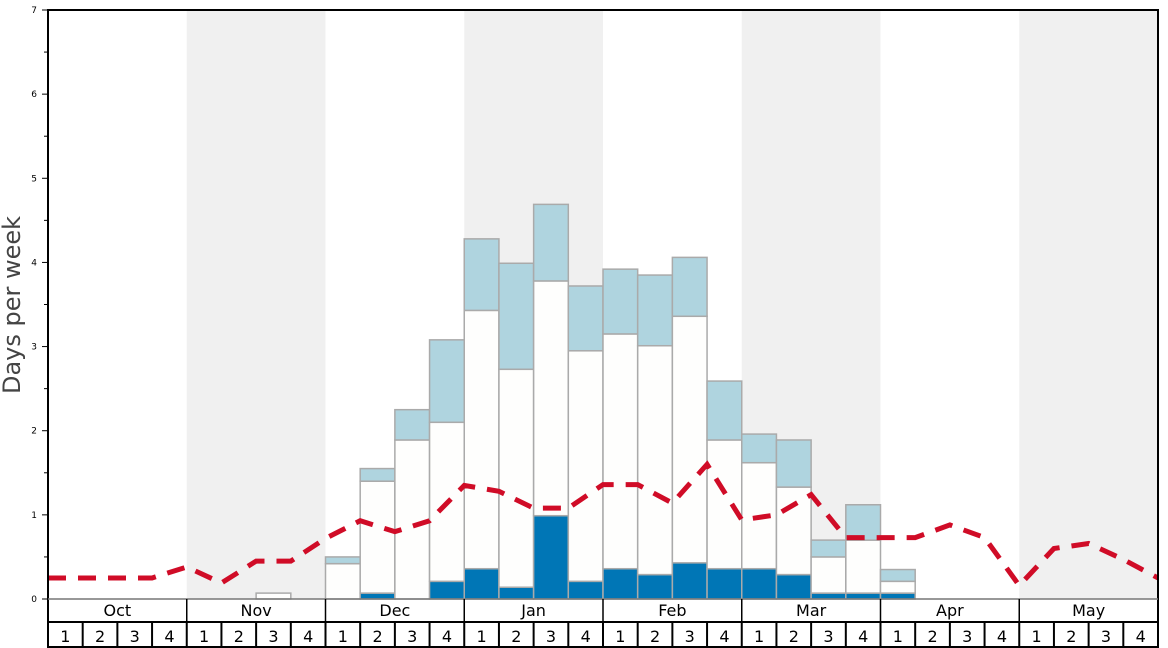 This screenshot has width=1168, height=648. Describe the element at coordinates (1088, 610) in the screenshot. I see `month-label-may: May` at that location.